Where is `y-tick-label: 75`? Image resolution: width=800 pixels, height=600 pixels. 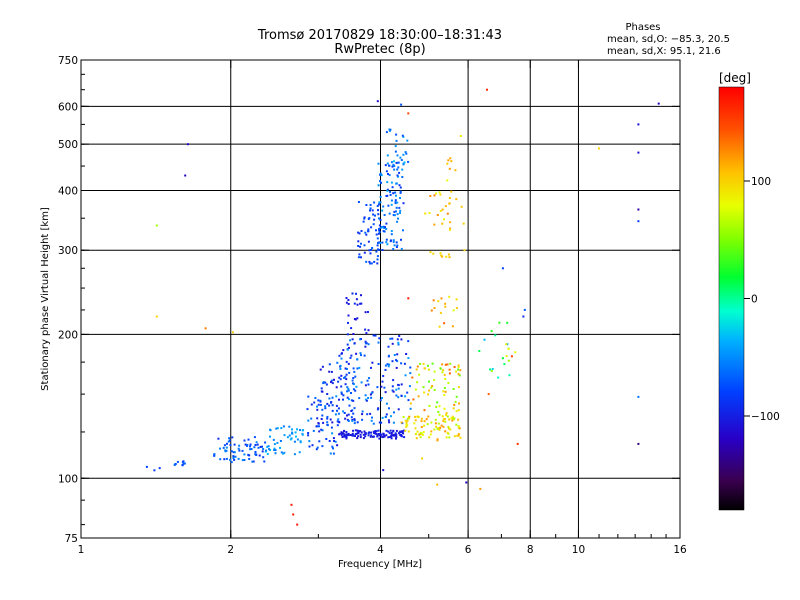
y-tick-label: 75 is located at coordinates (71, 539).